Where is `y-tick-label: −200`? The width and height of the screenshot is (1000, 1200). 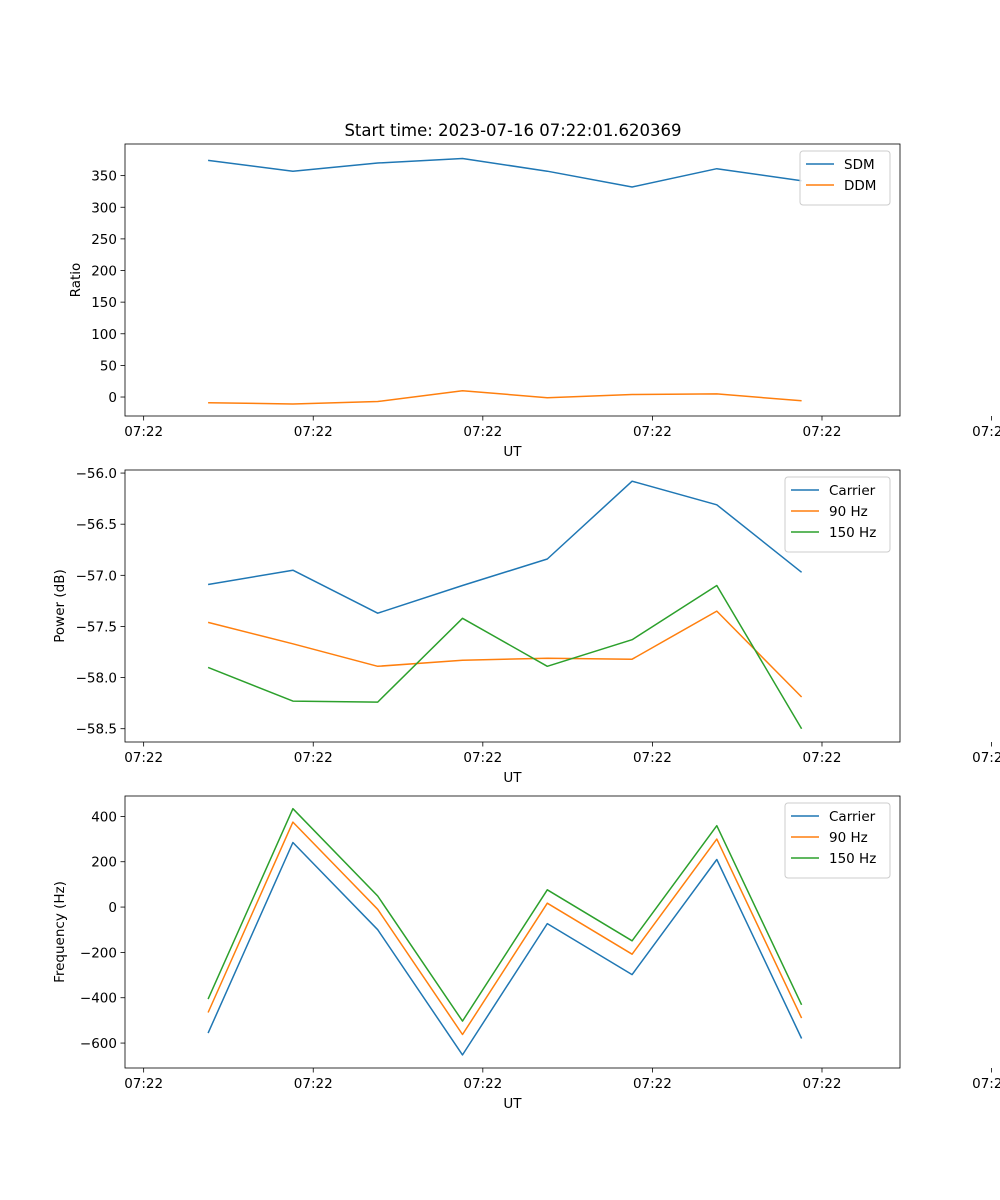 y-tick-label: −200 is located at coordinates (98, 953).